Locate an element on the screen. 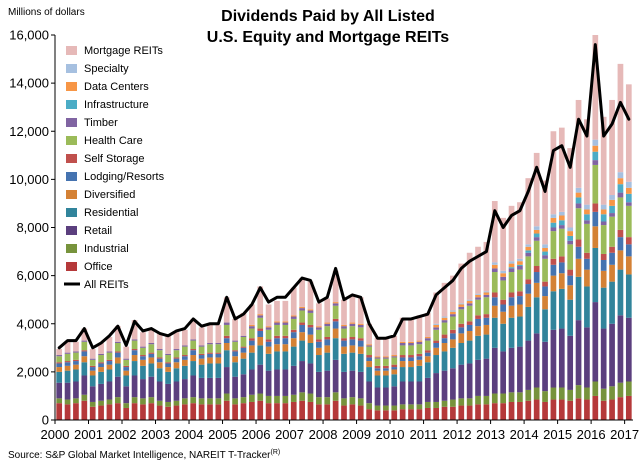  legend-item-diversified: Diversified is located at coordinates (100, 195).